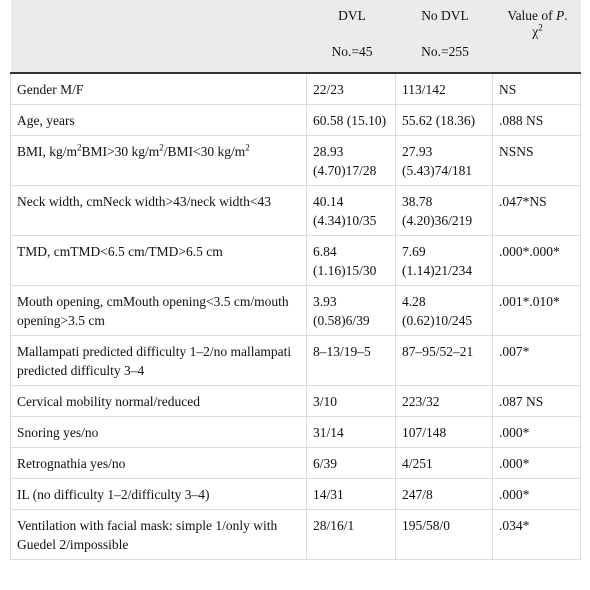 The height and width of the screenshot is (590, 590). I want to click on label-text: Snoring yes/no, so click(58, 432).